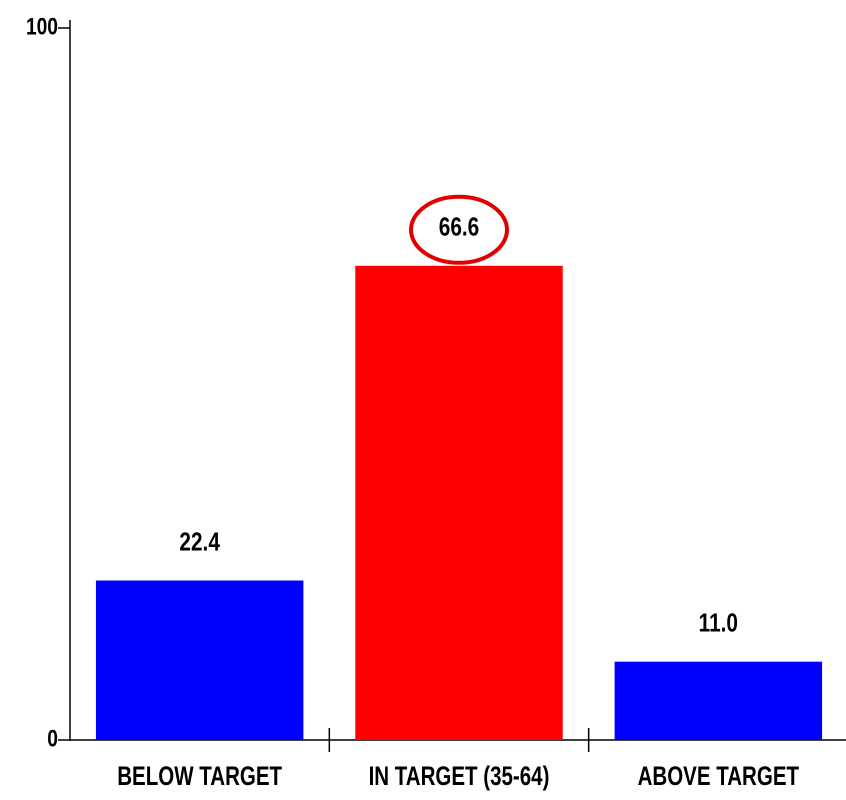 The image size is (846, 800). What do you see at coordinates (199, 541) in the screenshot?
I see `value-label: 22.4` at bounding box center [199, 541].